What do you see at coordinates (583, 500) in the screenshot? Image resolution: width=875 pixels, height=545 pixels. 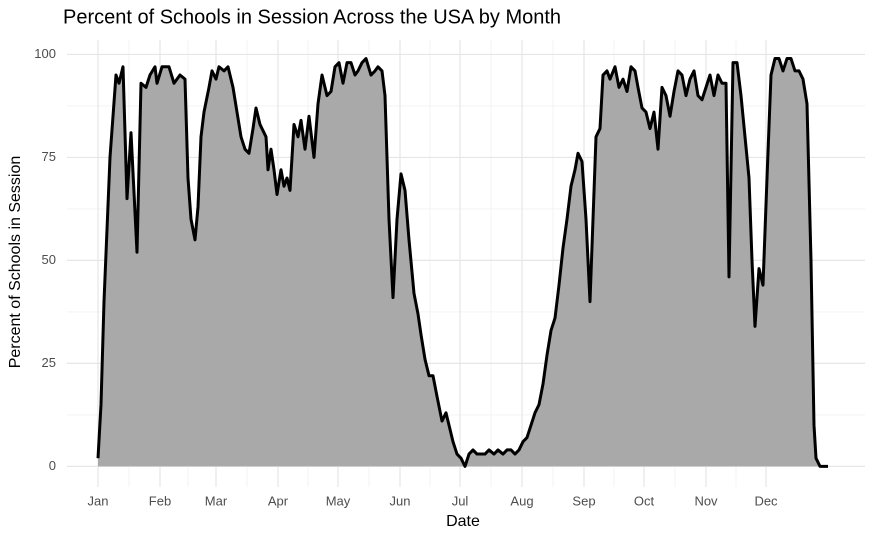 I see `x-tick-label: Sep` at bounding box center [583, 500].